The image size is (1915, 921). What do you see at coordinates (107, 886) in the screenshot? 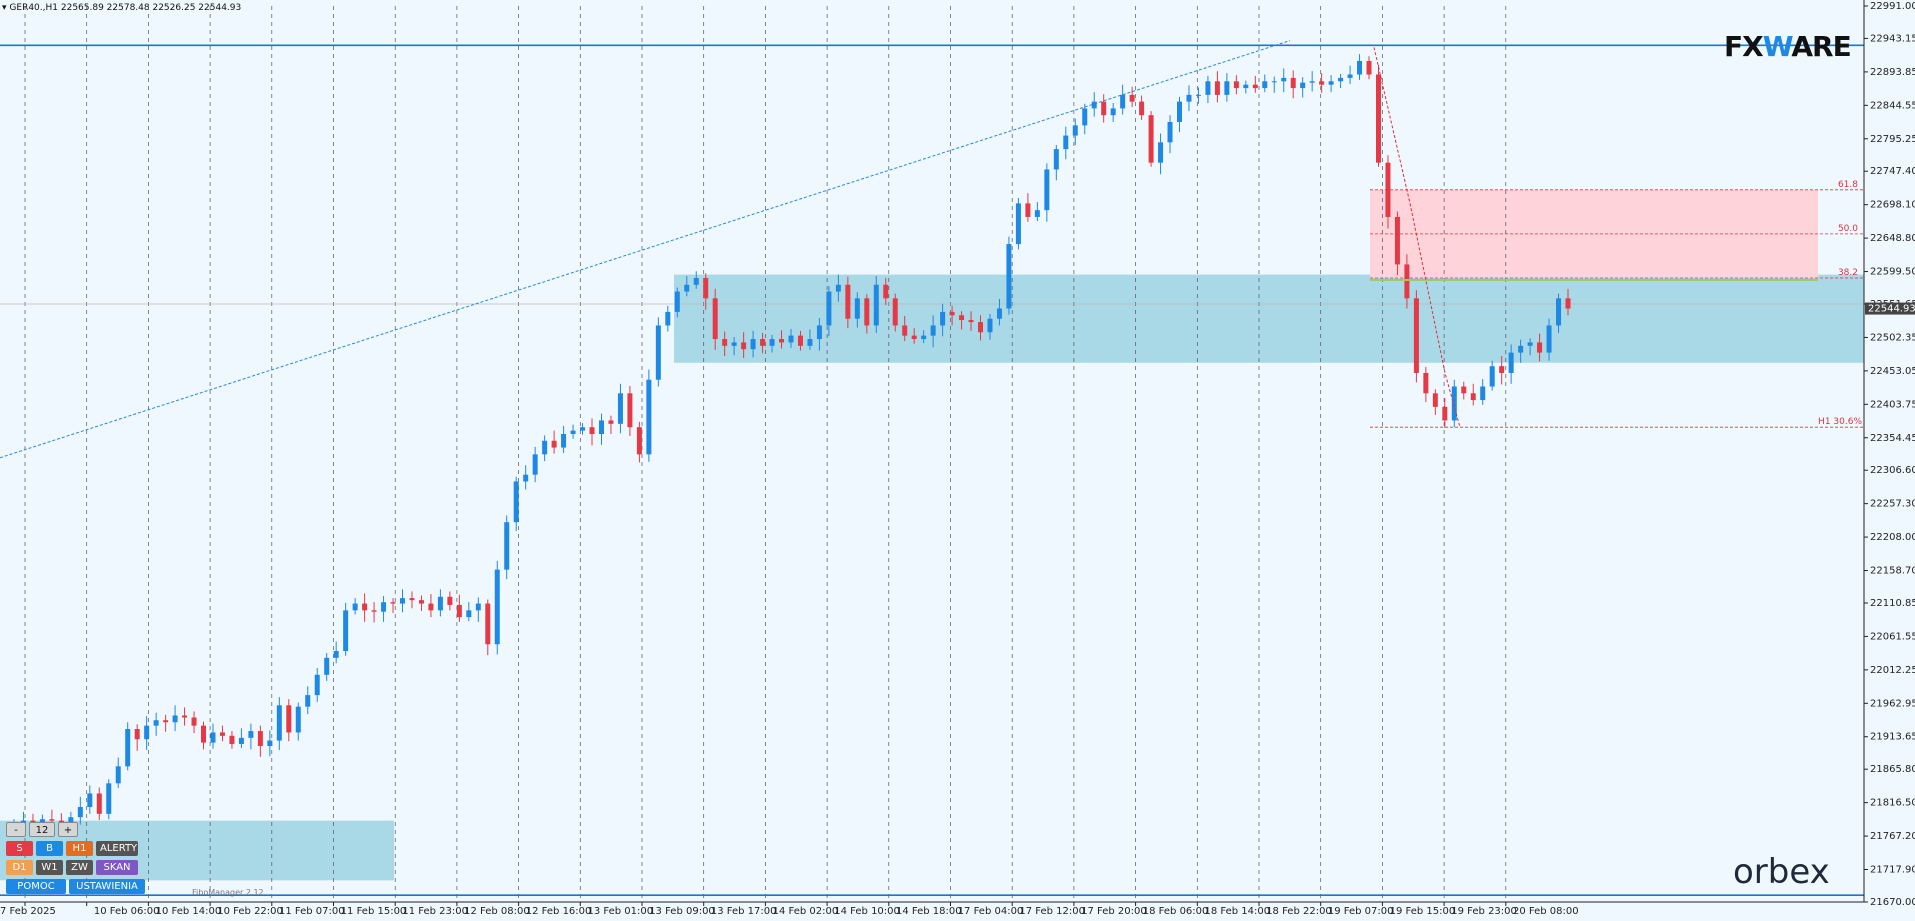
I see `ustawienia-button: USTAWIENIA` at bounding box center [107, 886].